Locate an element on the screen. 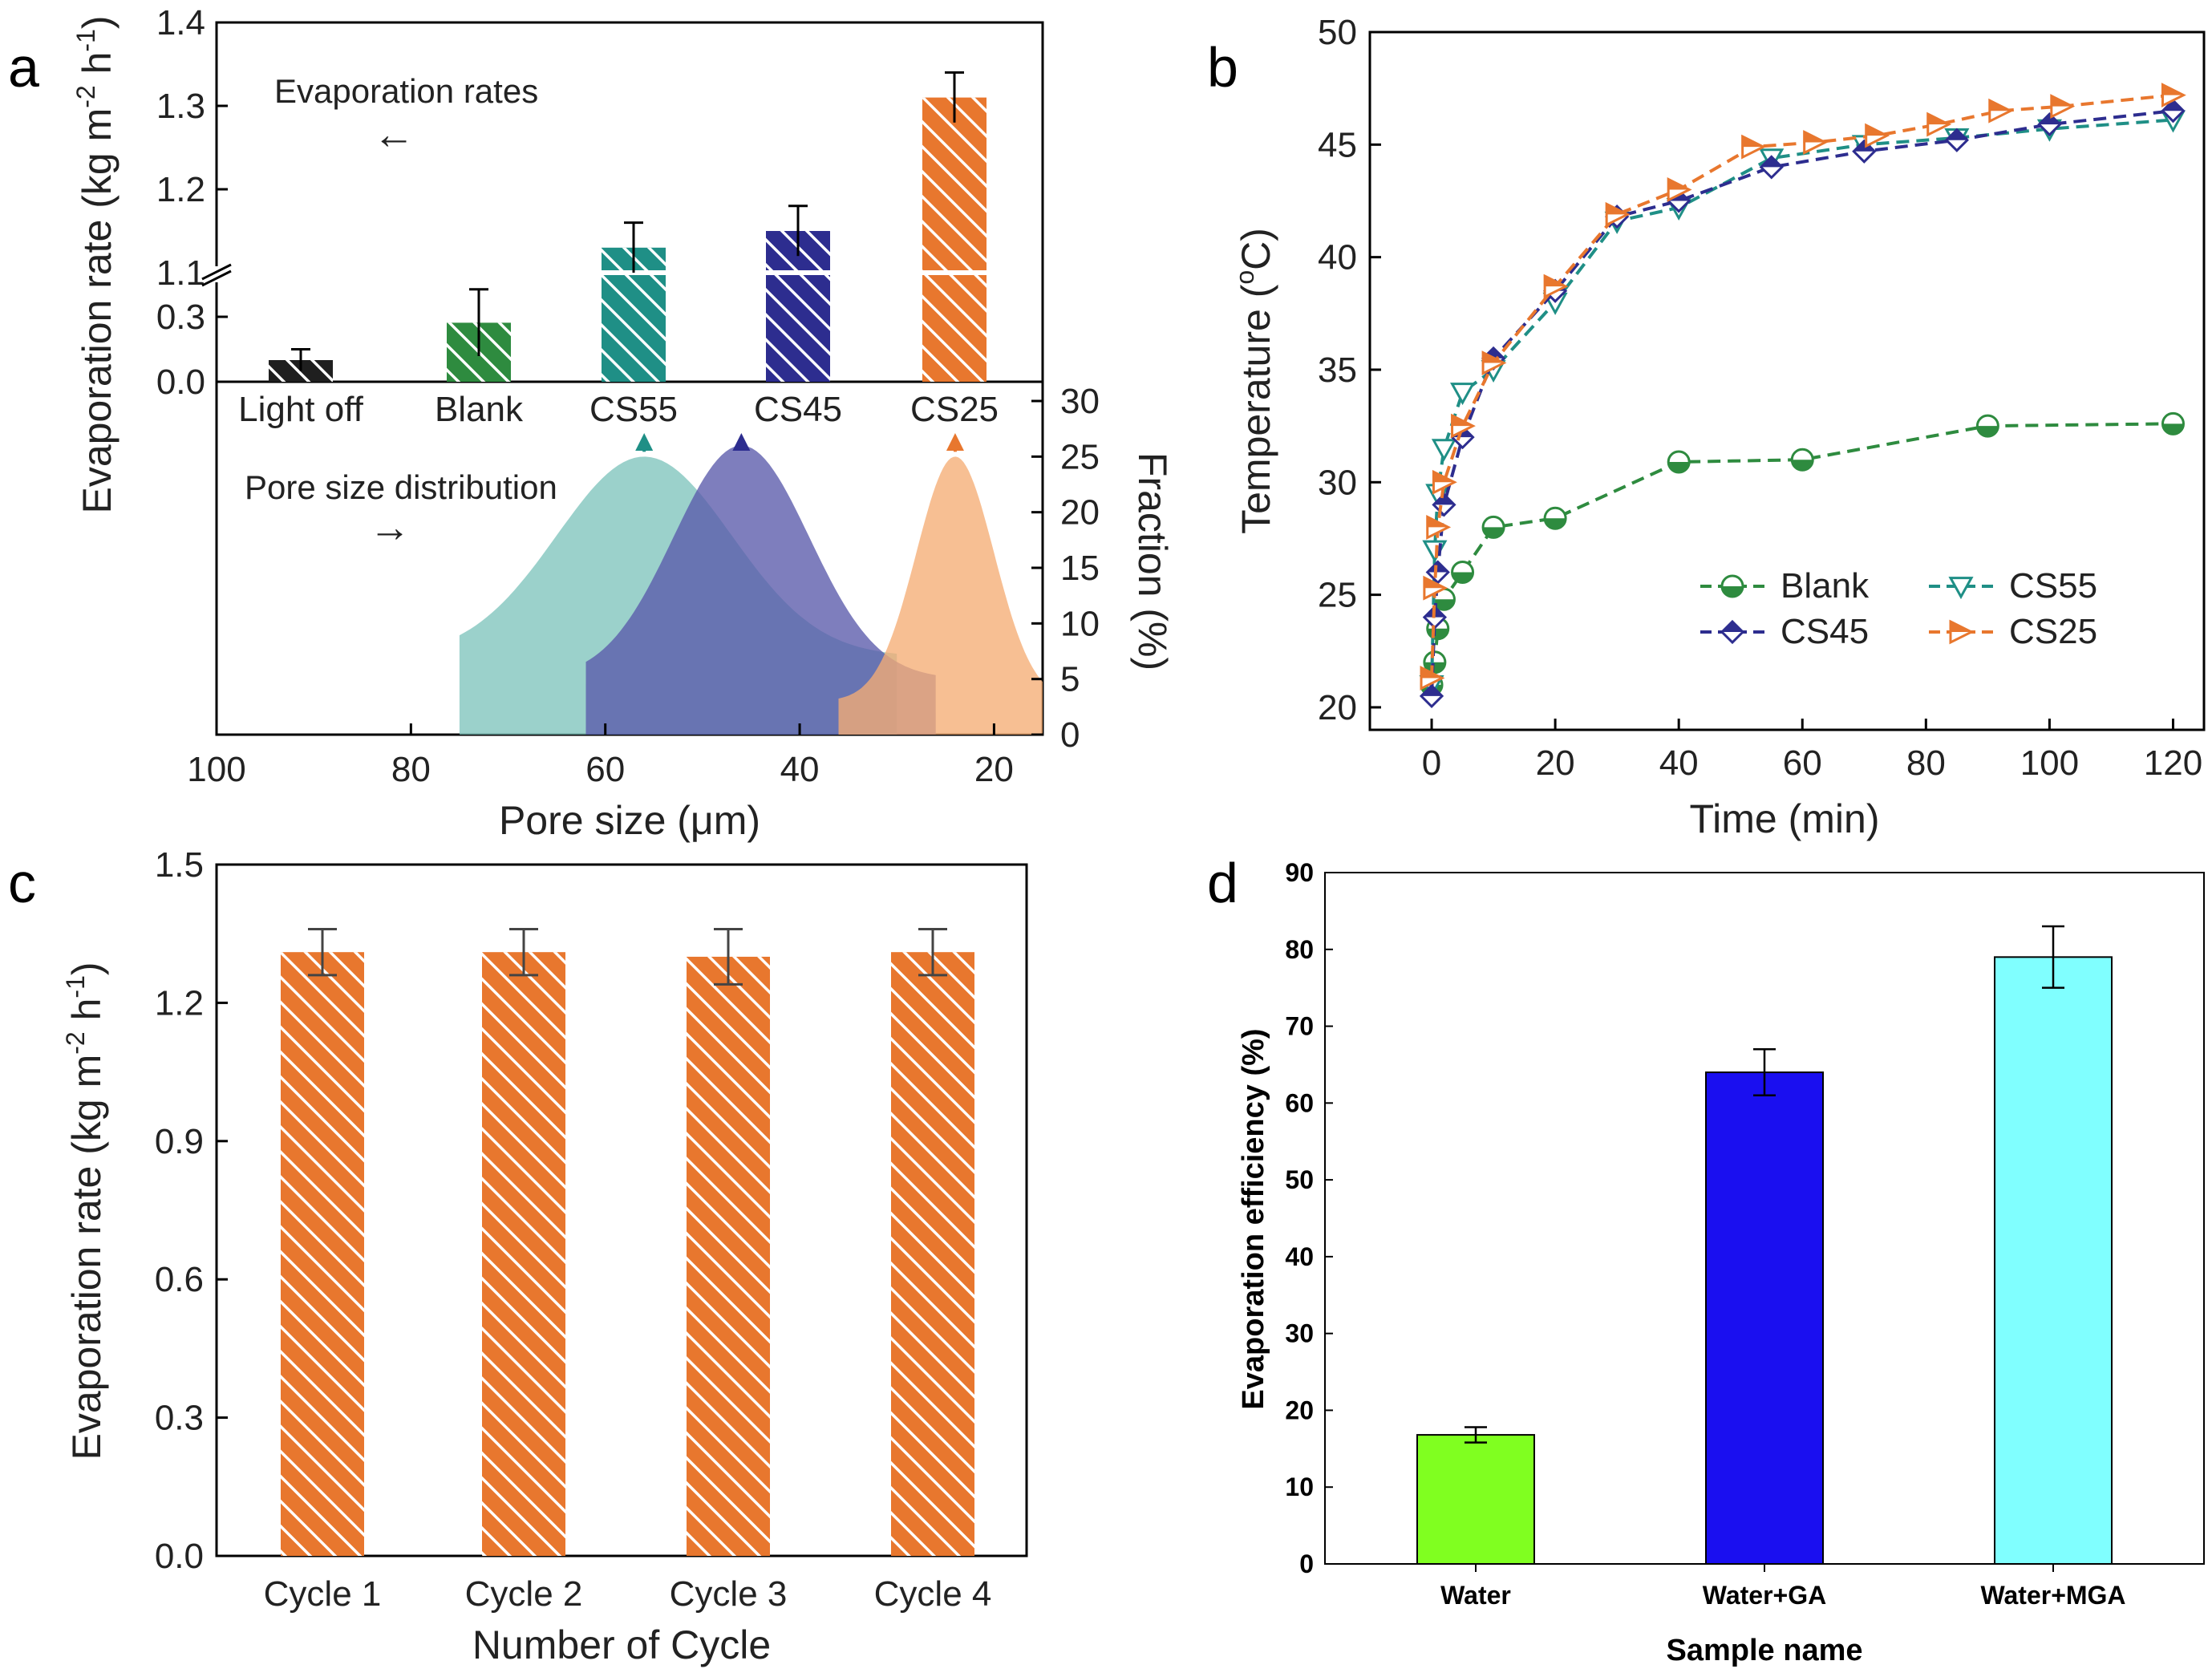  pore-size-annotation: Pore size distribution is located at coordinates (401, 487).